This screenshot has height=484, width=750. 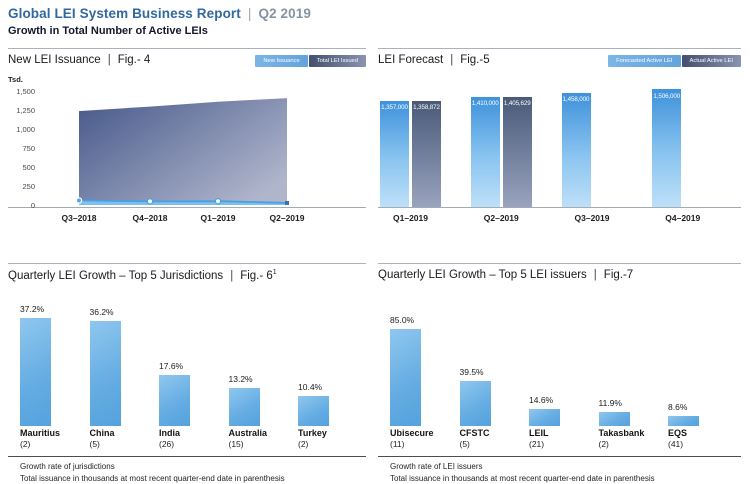 I want to click on bar-count-label: (41), so click(x=677, y=444).